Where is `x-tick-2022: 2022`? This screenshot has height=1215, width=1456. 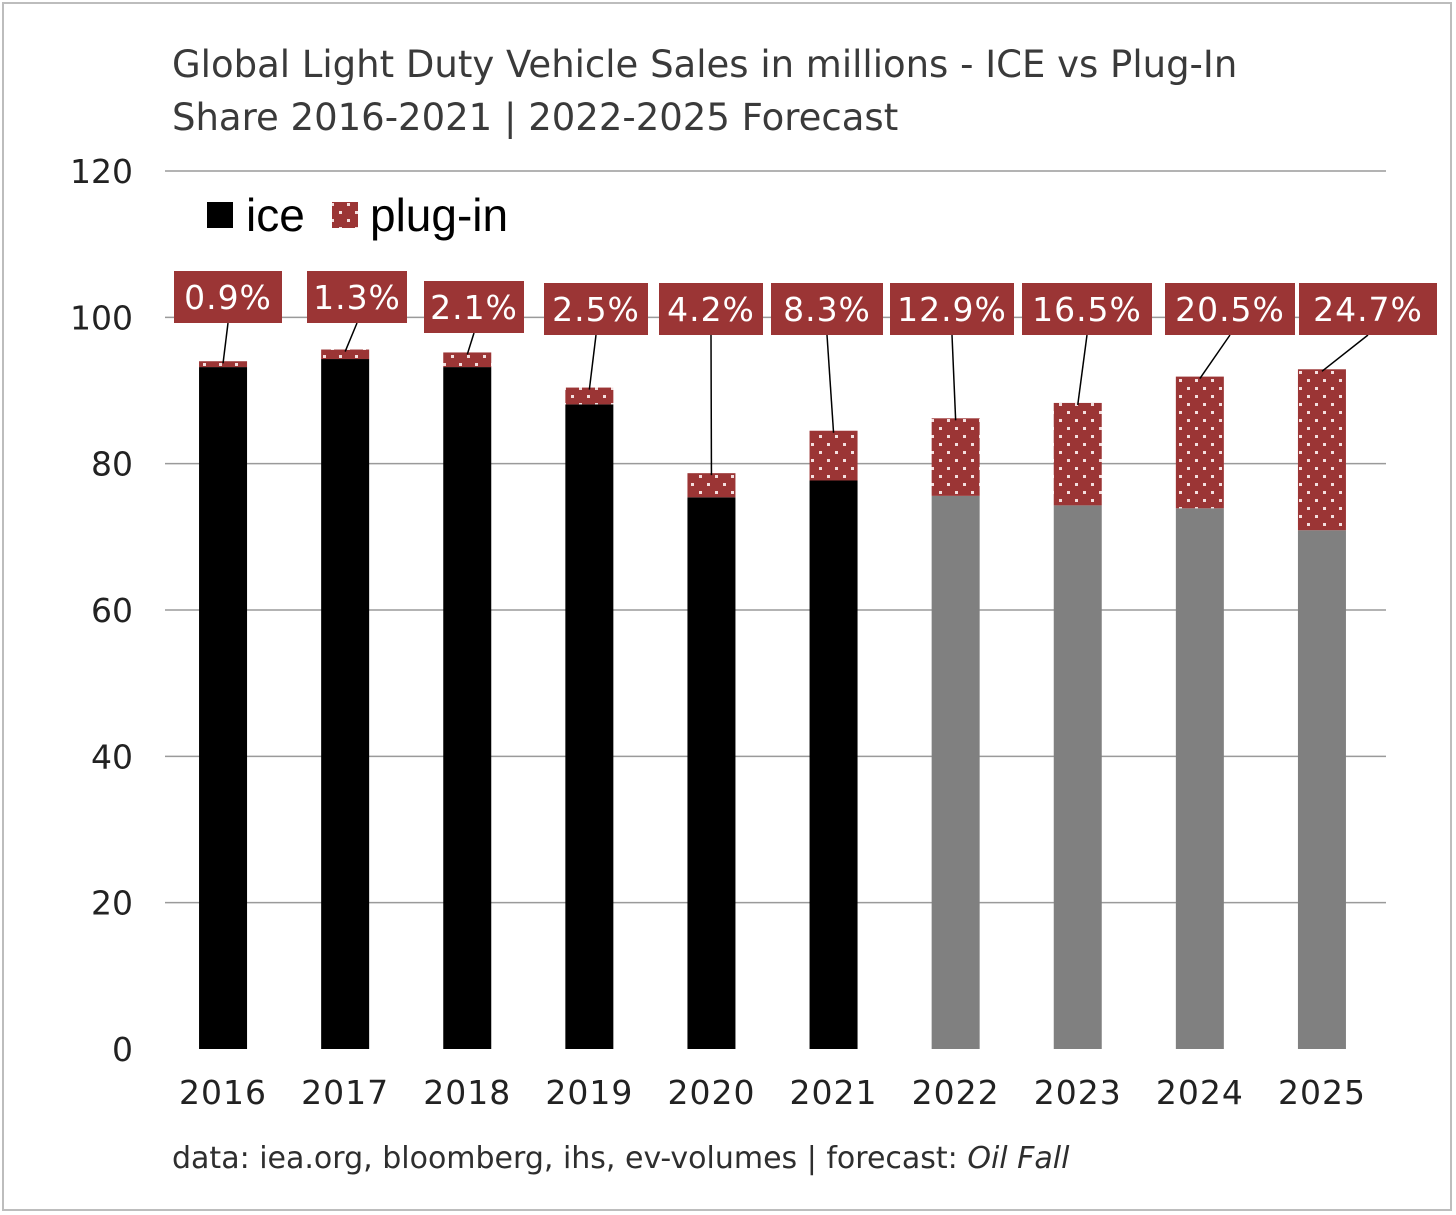 x-tick-2022: 2022 is located at coordinates (956, 1092).